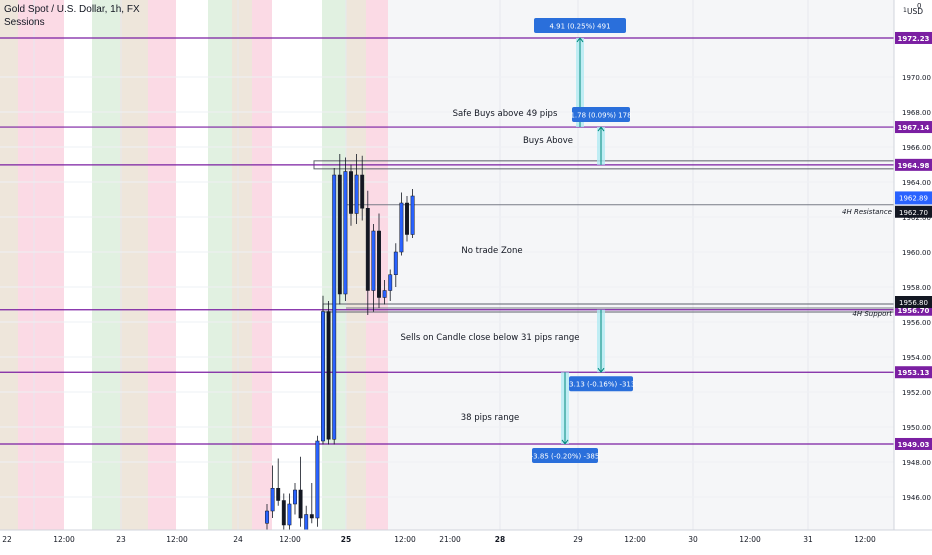 This screenshot has width=932, height=555. I want to click on time-tick-label: 31, so click(808, 539).